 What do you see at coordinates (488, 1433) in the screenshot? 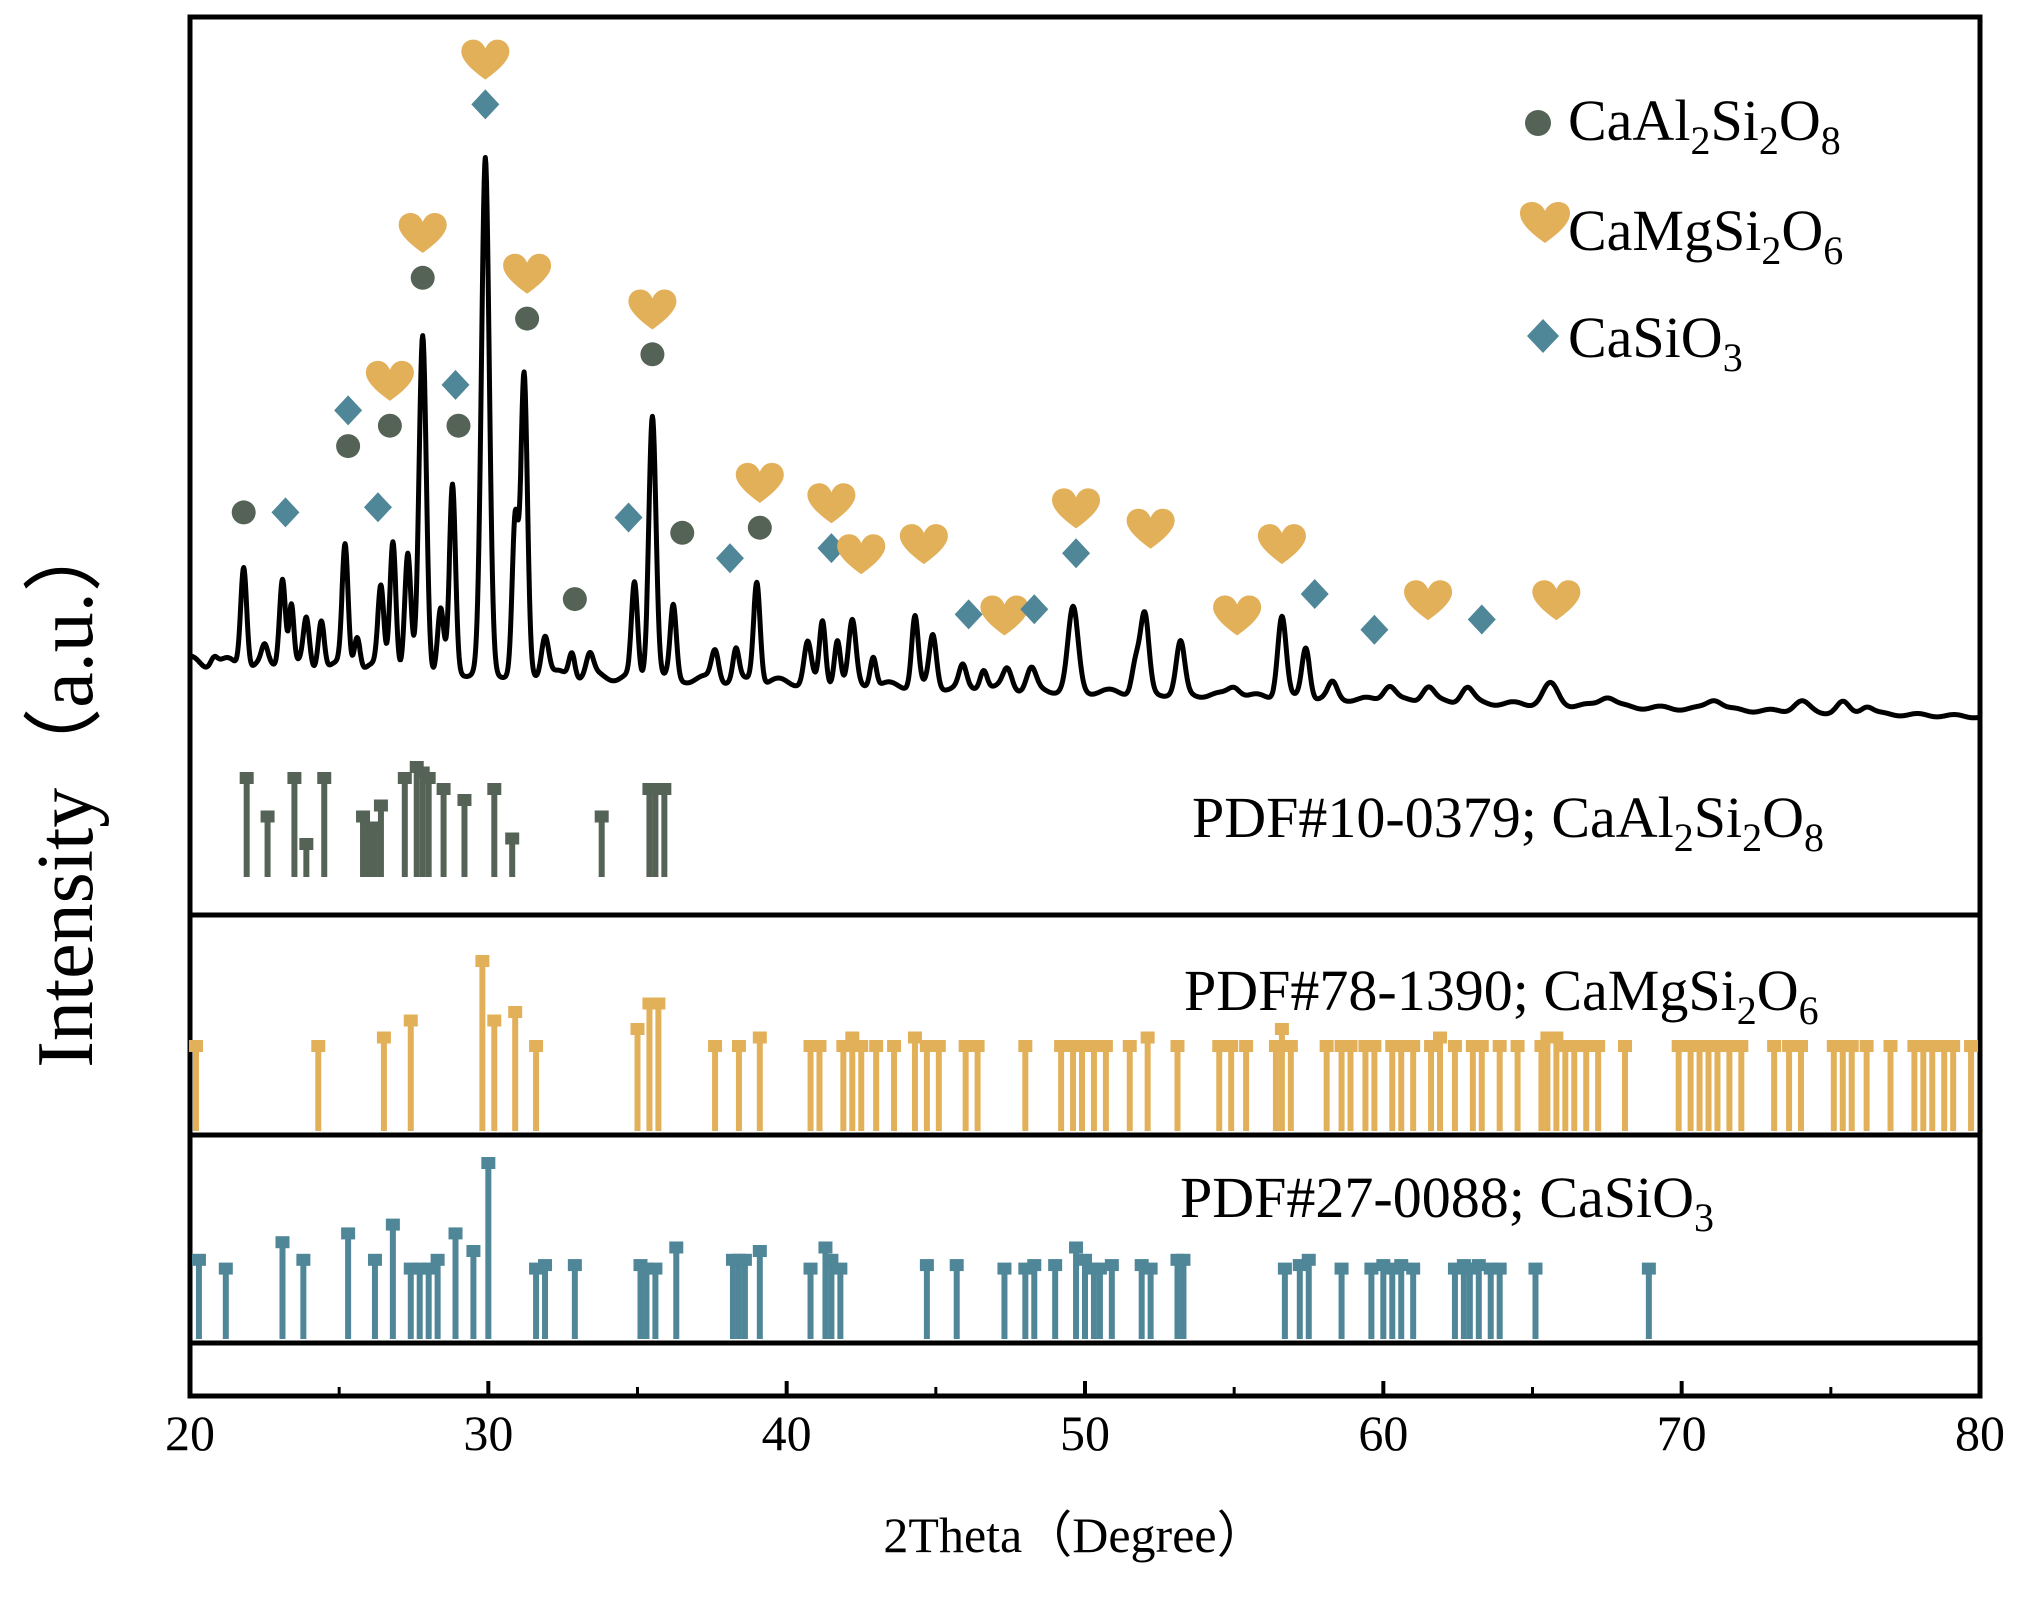
I see `x-tick-label: 30` at bounding box center [488, 1433].